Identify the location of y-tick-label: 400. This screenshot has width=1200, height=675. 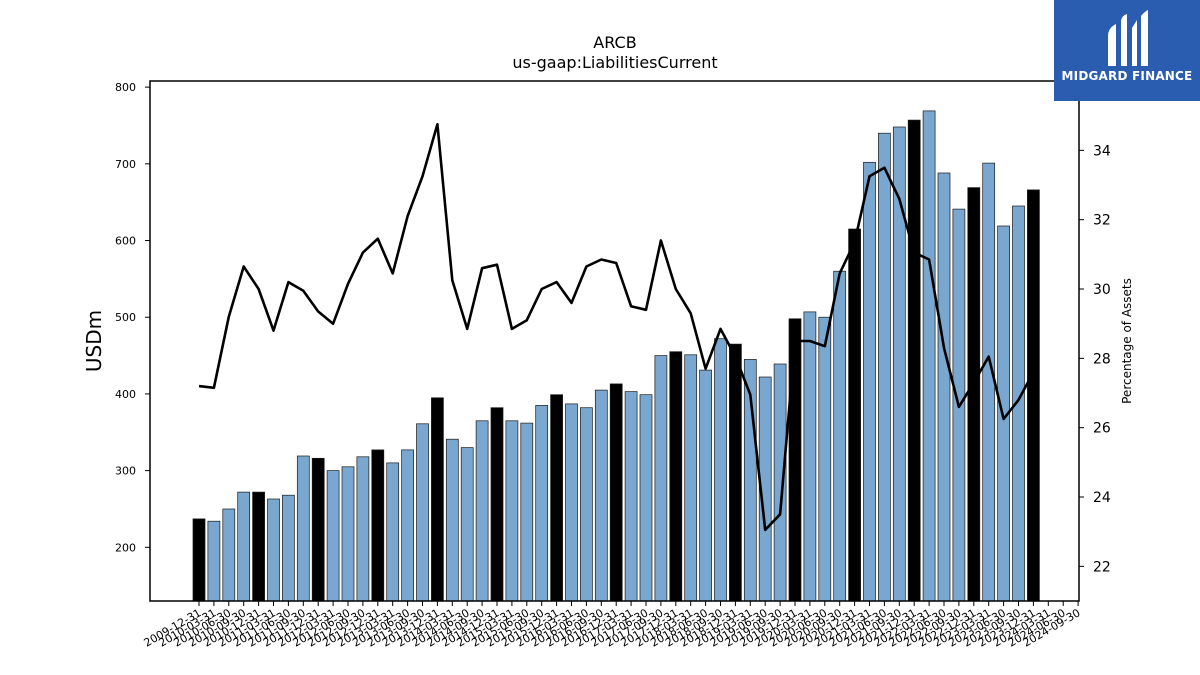
(125, 394).